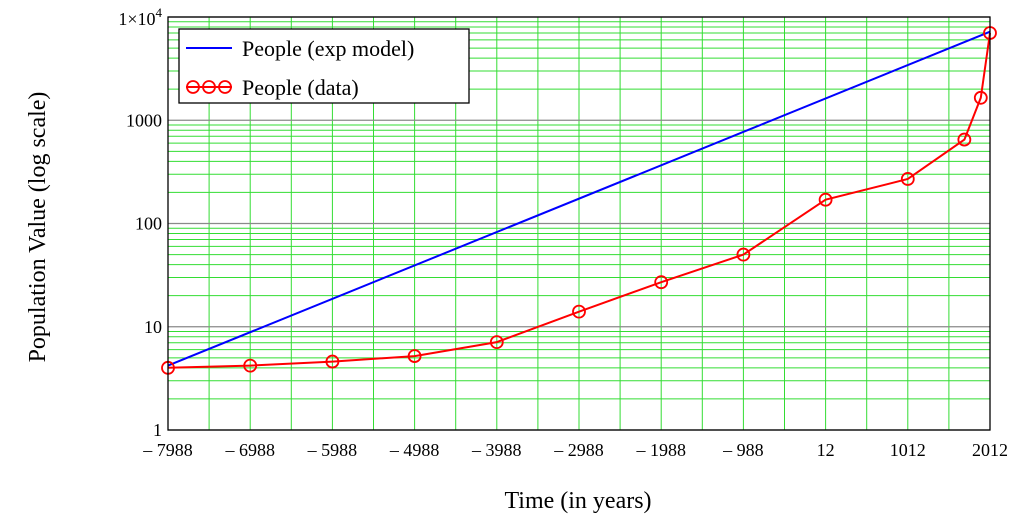 The image size is (1024, 521). I want to click on x-tick-label: – 7988, so click(167, 450).